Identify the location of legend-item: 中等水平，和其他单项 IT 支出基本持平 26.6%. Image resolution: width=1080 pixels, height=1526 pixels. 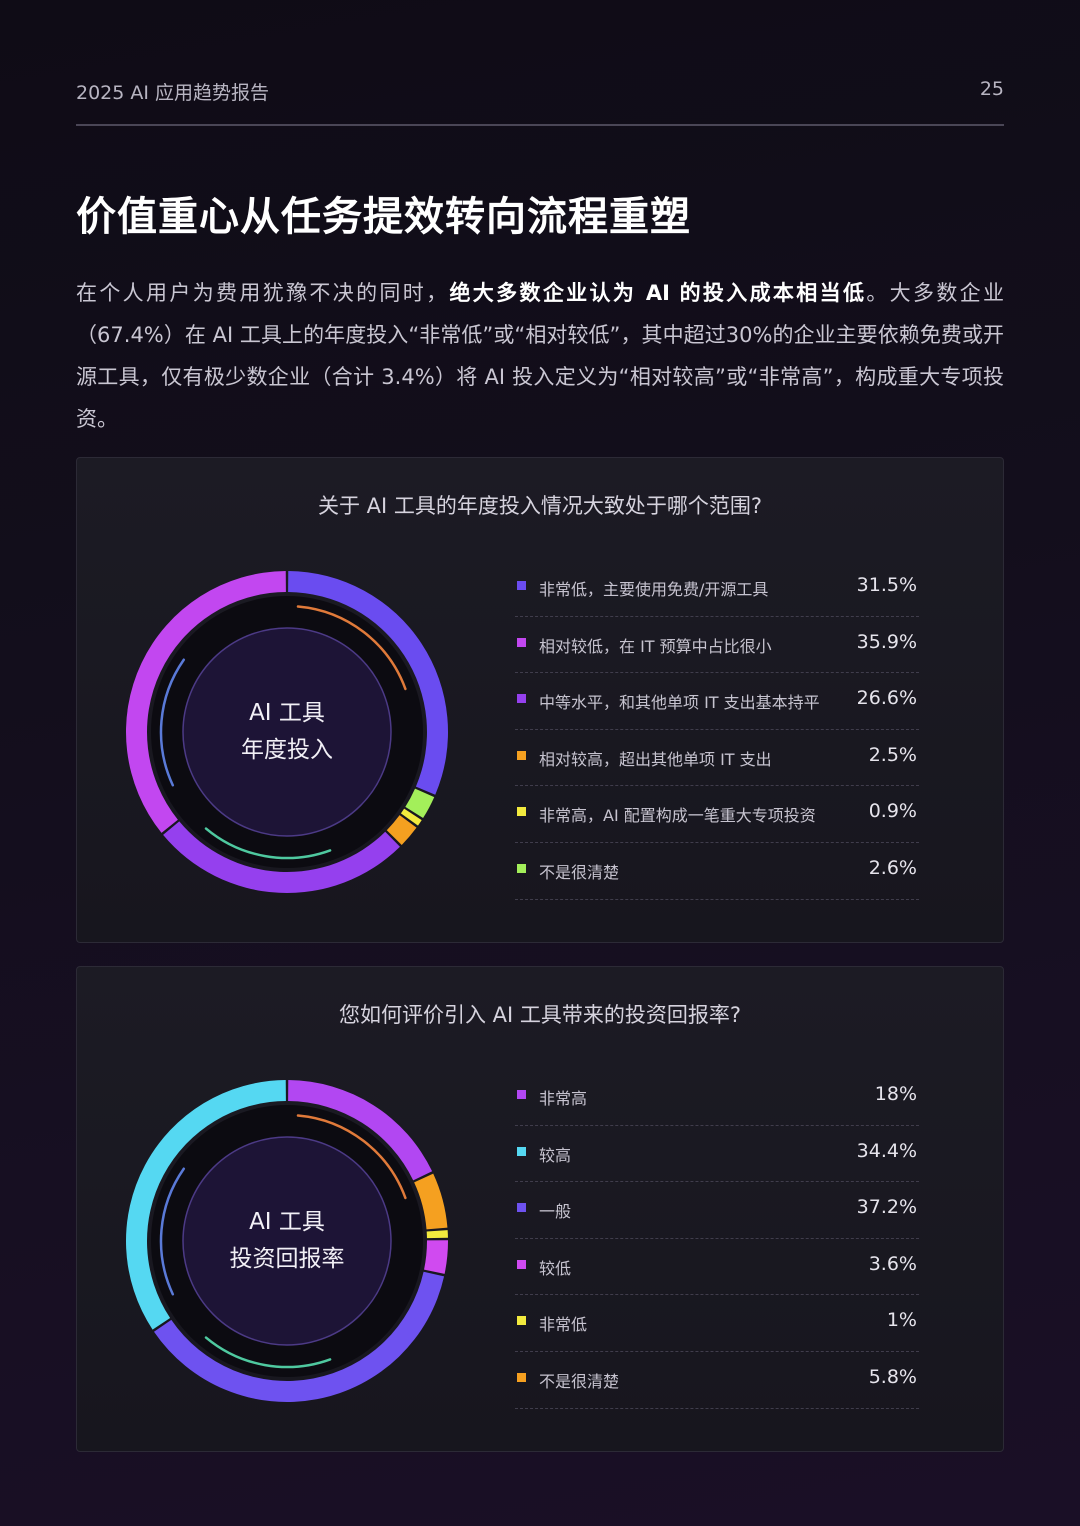
(717, 701).